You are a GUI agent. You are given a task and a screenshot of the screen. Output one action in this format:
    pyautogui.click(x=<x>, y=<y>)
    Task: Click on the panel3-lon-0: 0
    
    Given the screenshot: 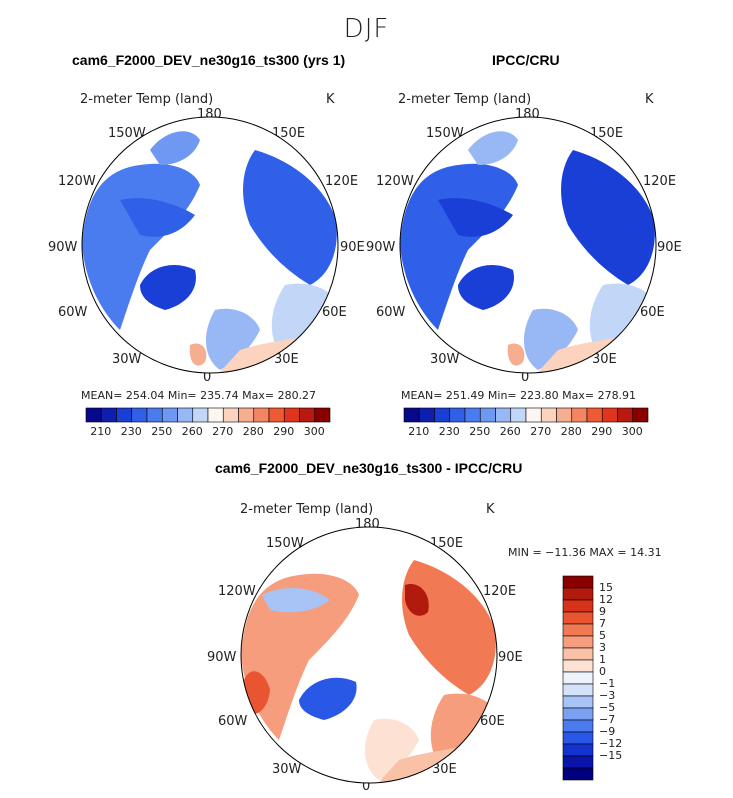 What is the action you would take?
    pyautogui.click(x=366, y=786)
    